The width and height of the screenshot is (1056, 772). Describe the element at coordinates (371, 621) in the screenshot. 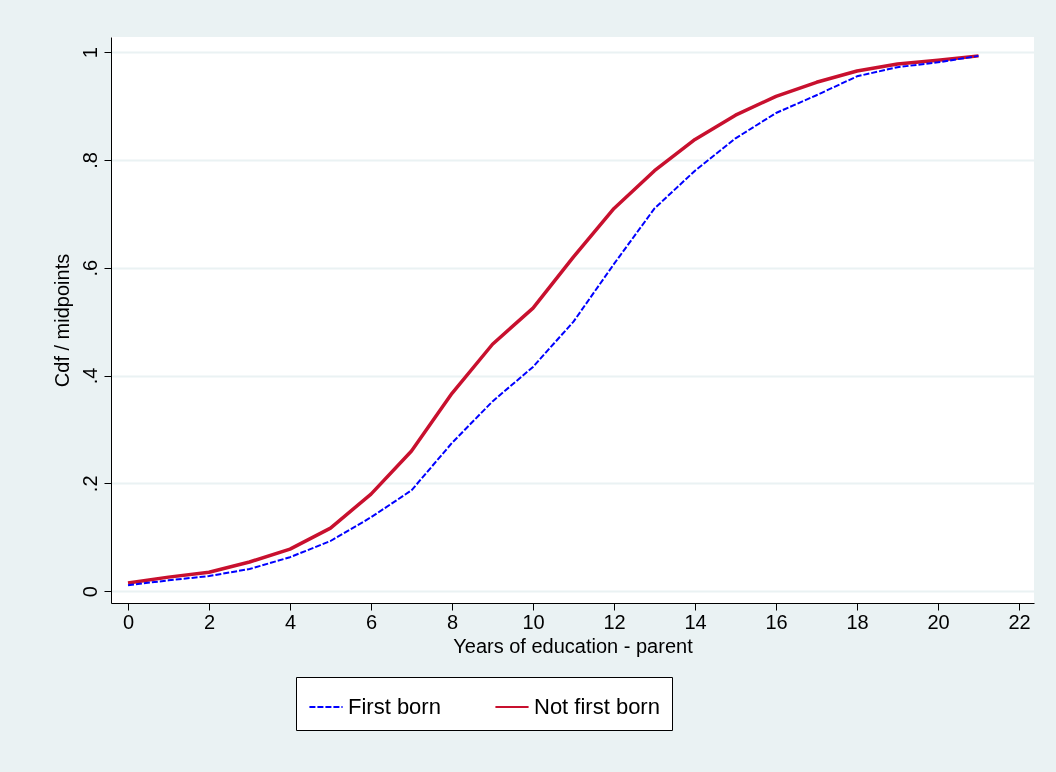

I see `x-tick-label: 6` at that location.